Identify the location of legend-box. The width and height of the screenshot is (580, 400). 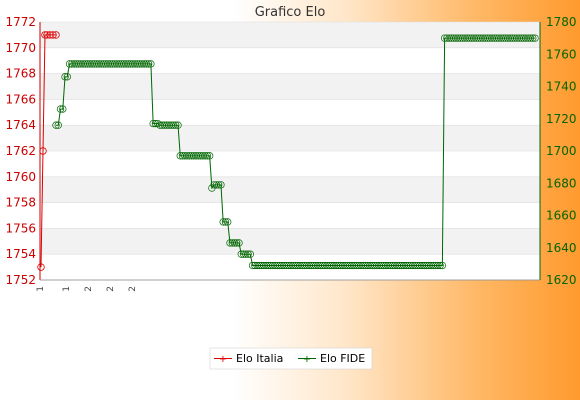
(291, 358).